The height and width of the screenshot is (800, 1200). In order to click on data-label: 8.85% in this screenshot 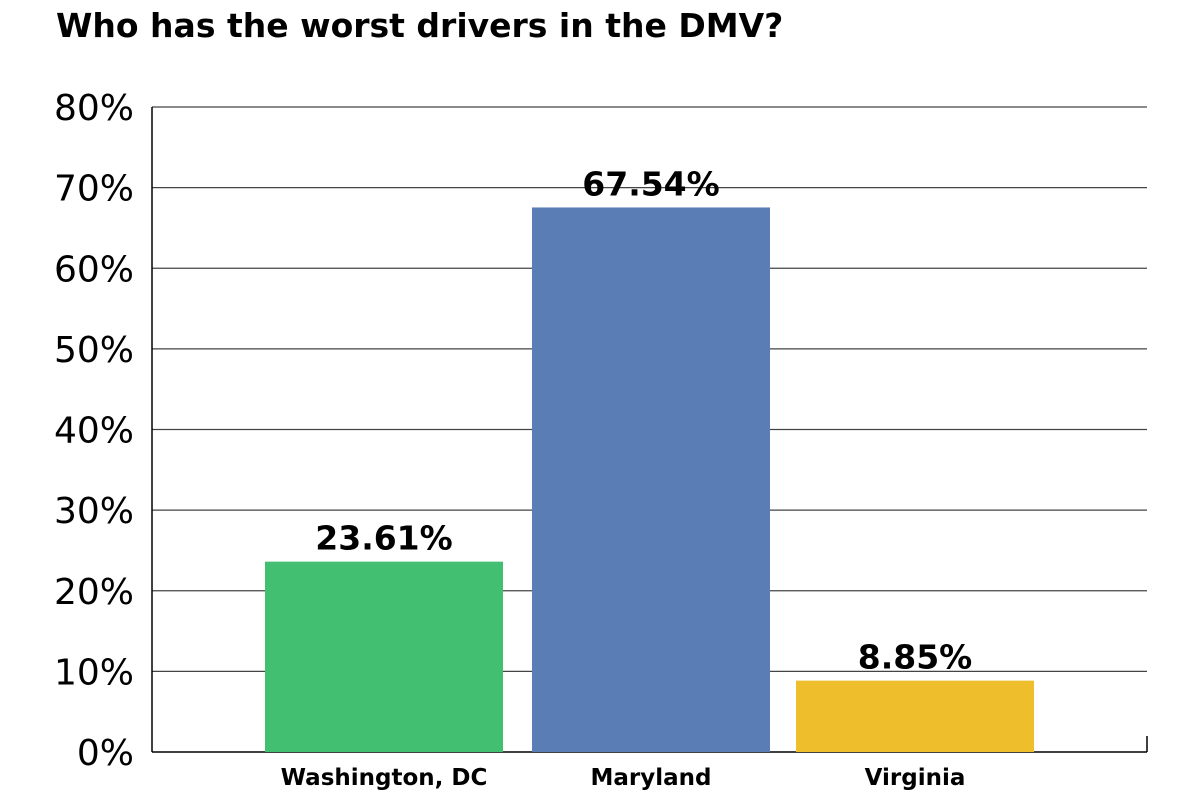, I will do `click(915, 657)`.